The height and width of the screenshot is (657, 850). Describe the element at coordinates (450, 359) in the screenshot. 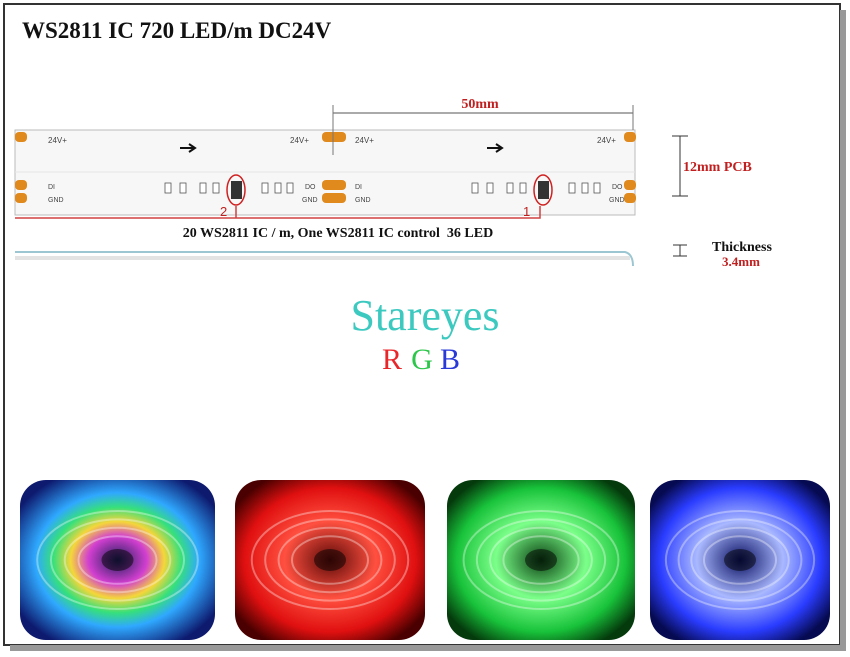

I see `brand-letter: B` at that location.